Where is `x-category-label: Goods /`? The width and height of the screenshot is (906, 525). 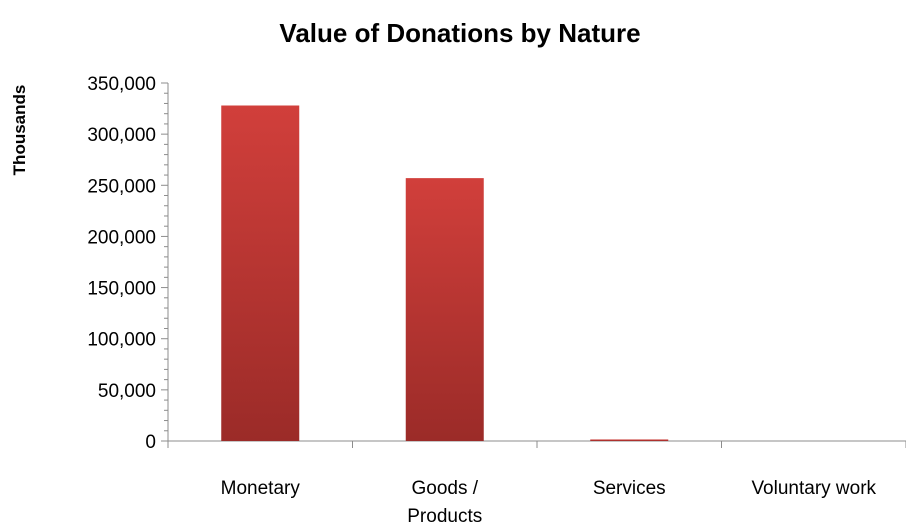 x-category-label: Goods / is located at coordinates (444, 488).